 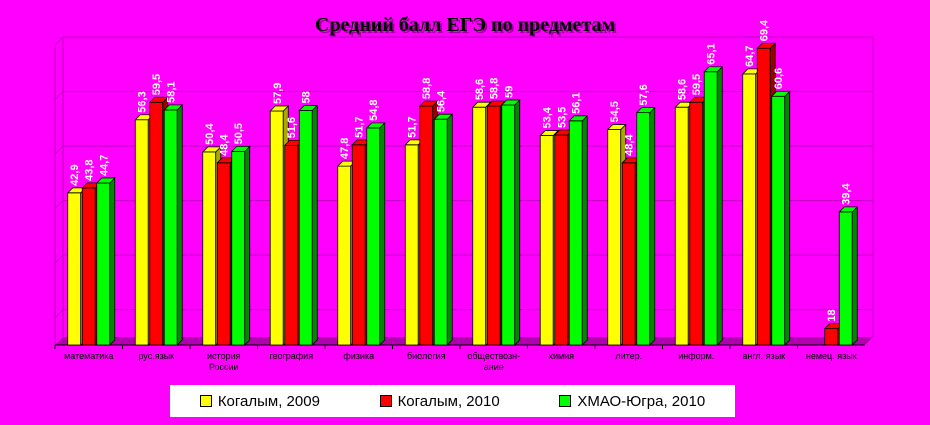 What do you see at coordinates (172, 91) in the screenshot?
I see `data-label: 58,1` at bounding box center [172, 91].